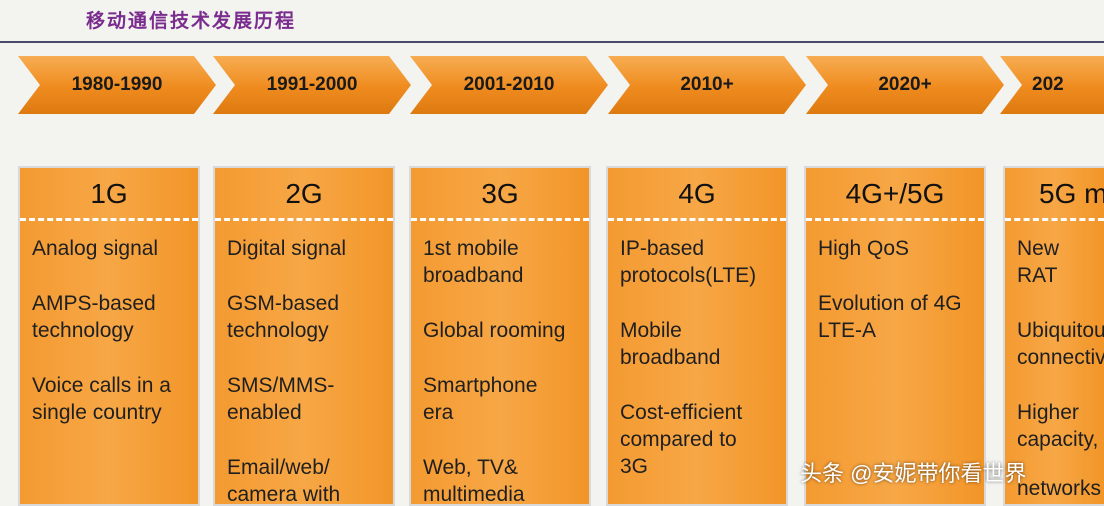 This screenshot has width=1104, height=506. What do you see at coordinates (473, 262) in the screenshot?
I see `feature-item: 1st mobile broadband` at bounding box center [473, 262].